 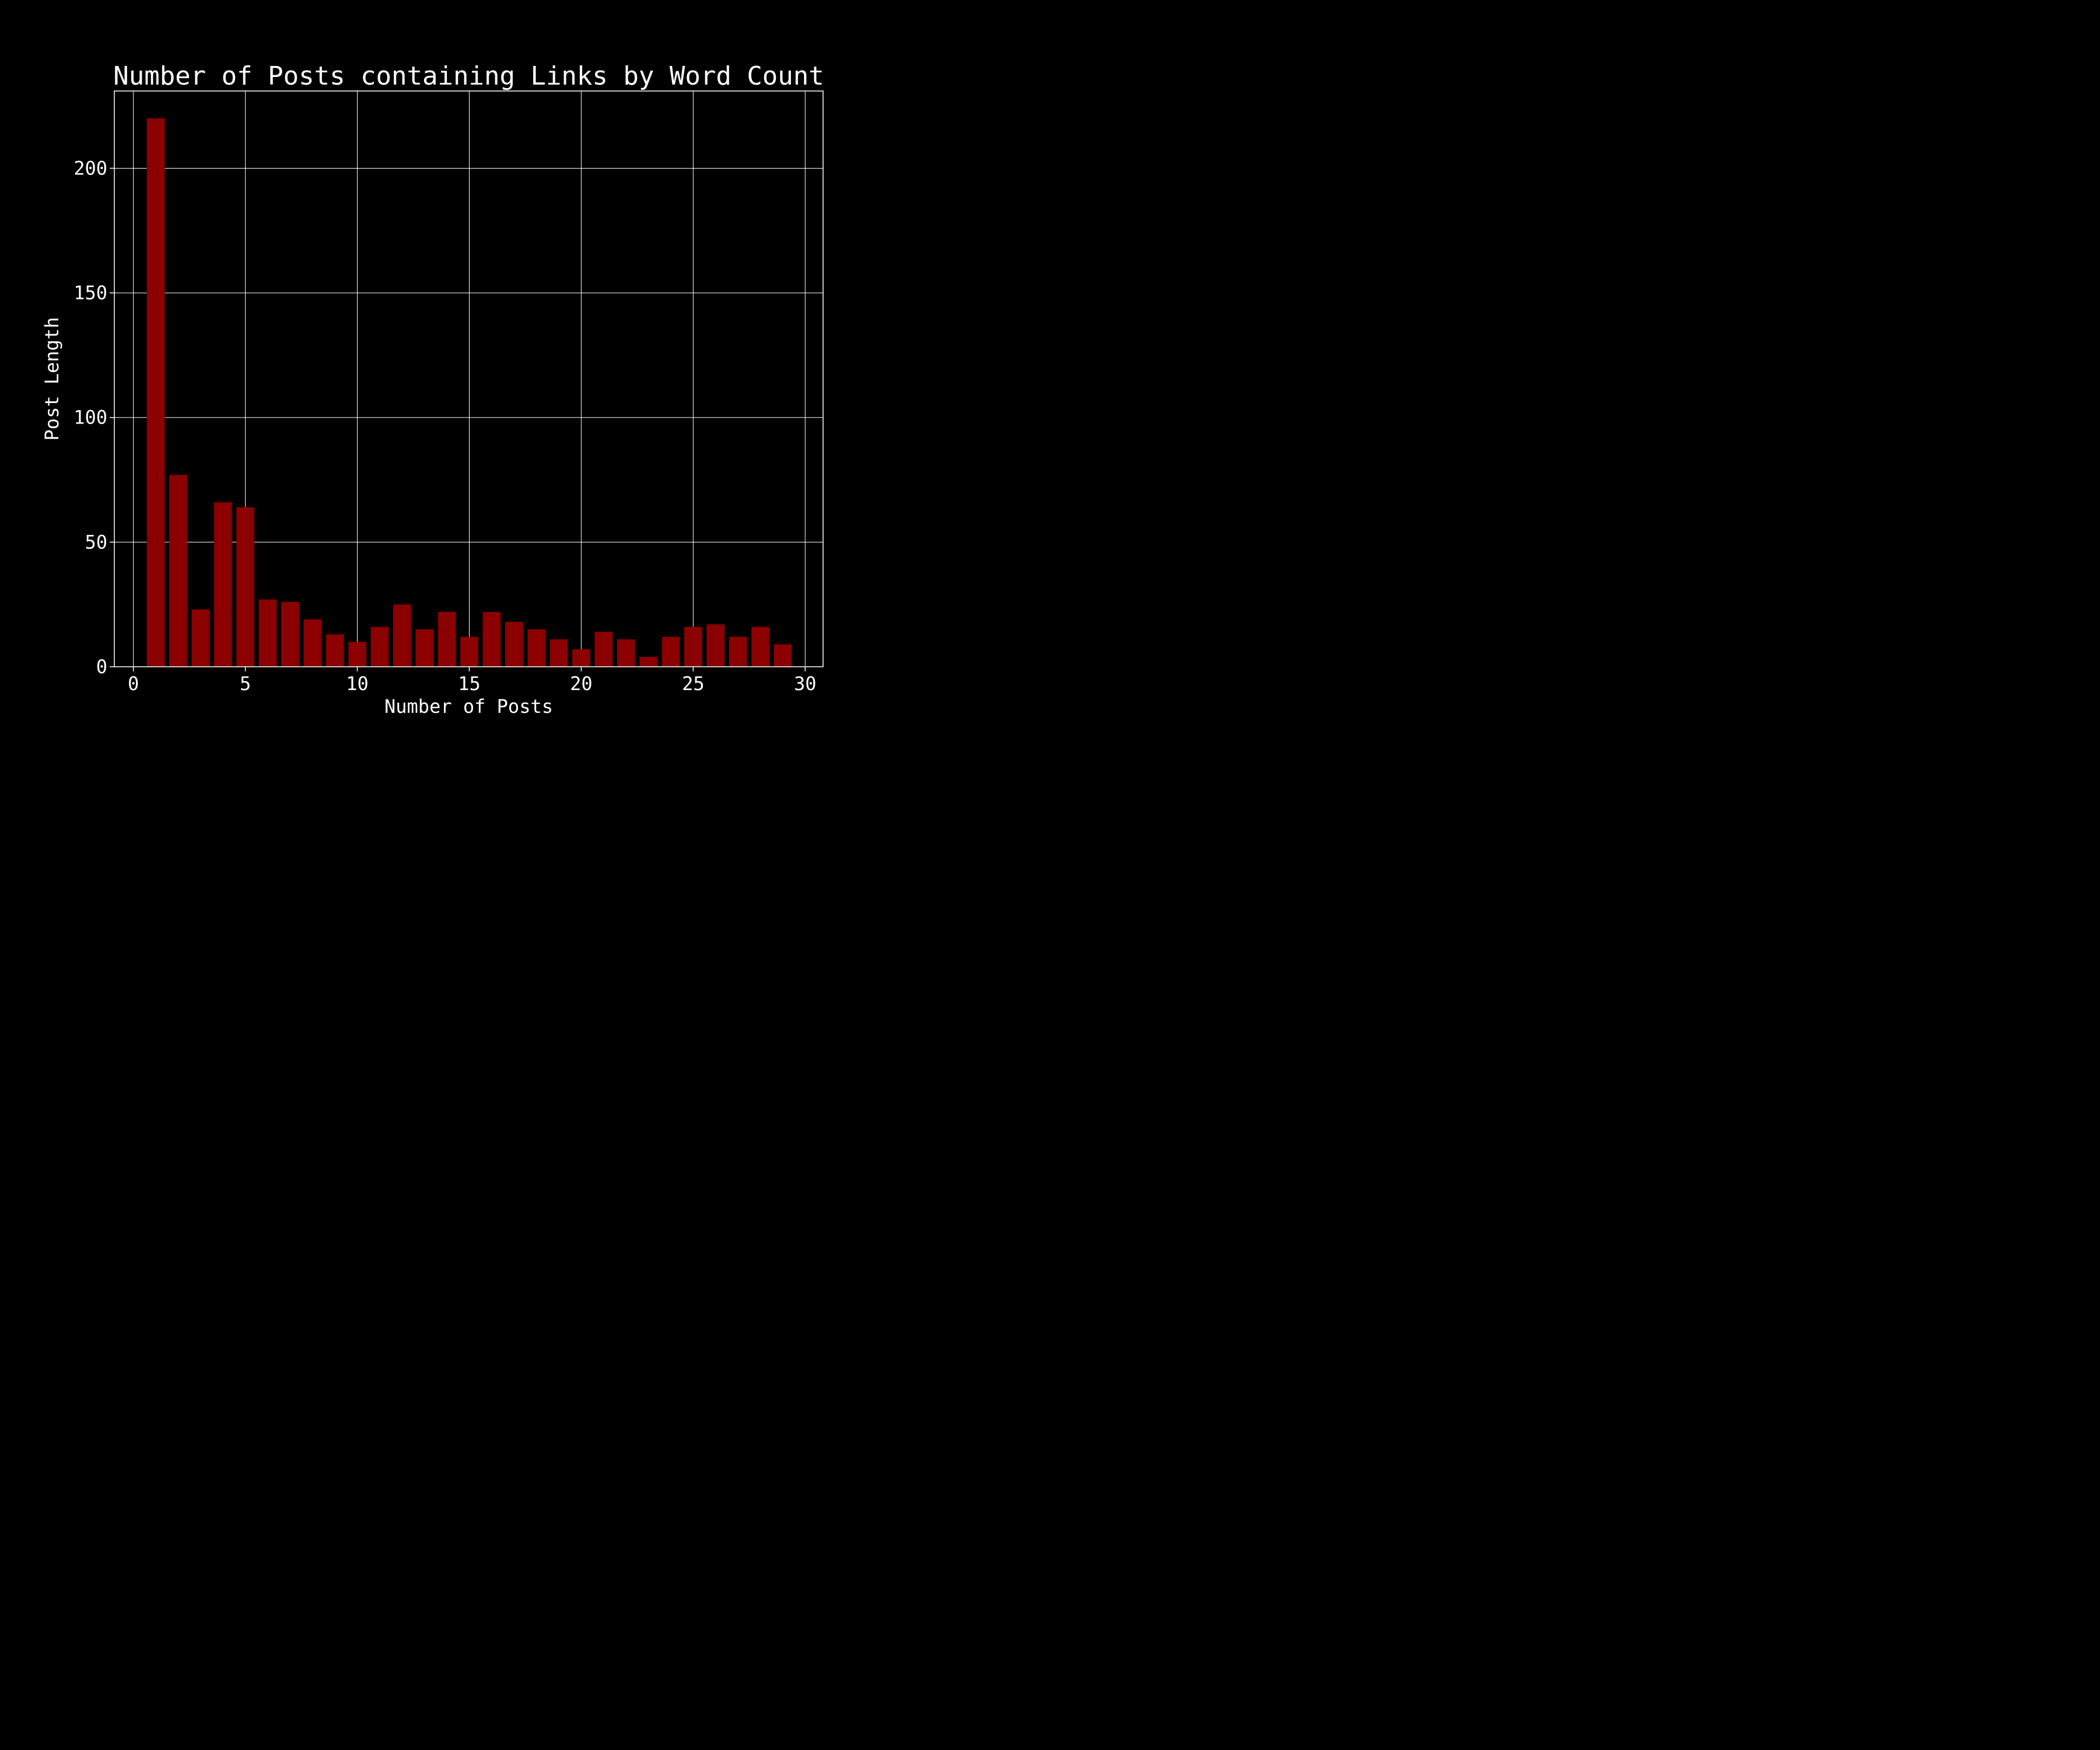 I want to click on y-tick-label: 100, so click(x=90, y=418).